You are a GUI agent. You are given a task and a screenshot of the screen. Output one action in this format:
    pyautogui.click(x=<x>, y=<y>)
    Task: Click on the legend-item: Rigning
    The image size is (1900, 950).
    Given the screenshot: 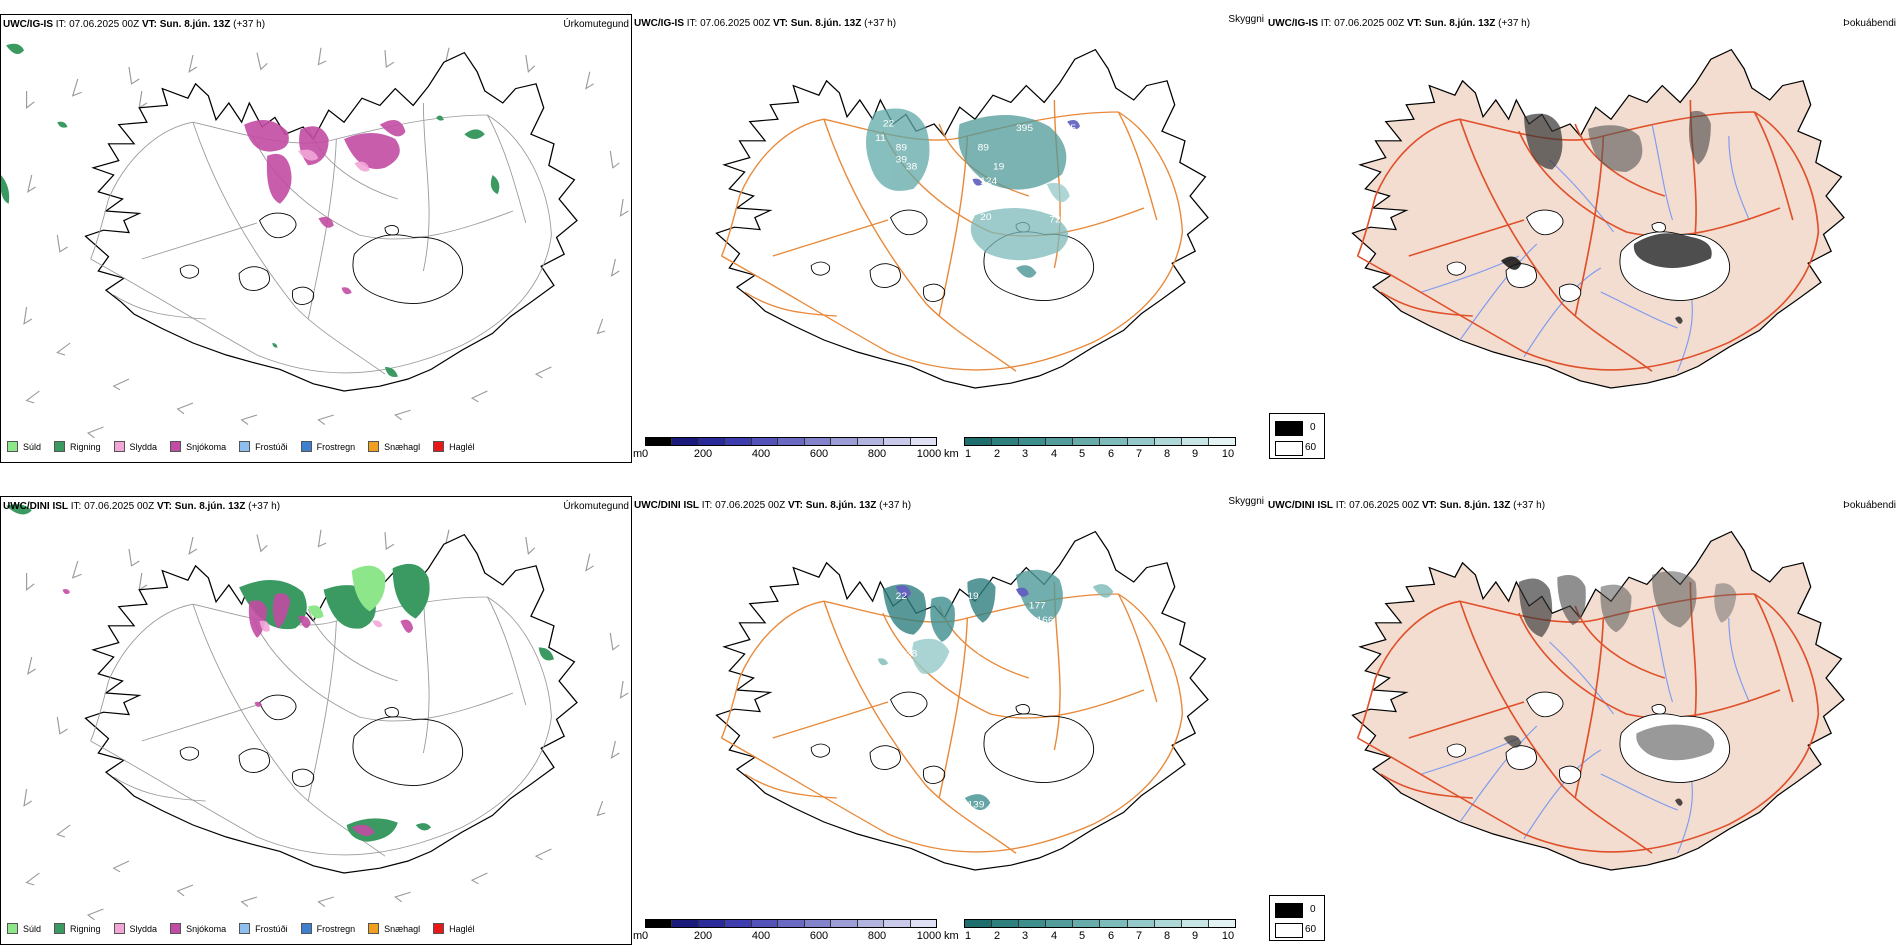 What is the action you would take?
    pyautogui.click(x=77, y=928)
    